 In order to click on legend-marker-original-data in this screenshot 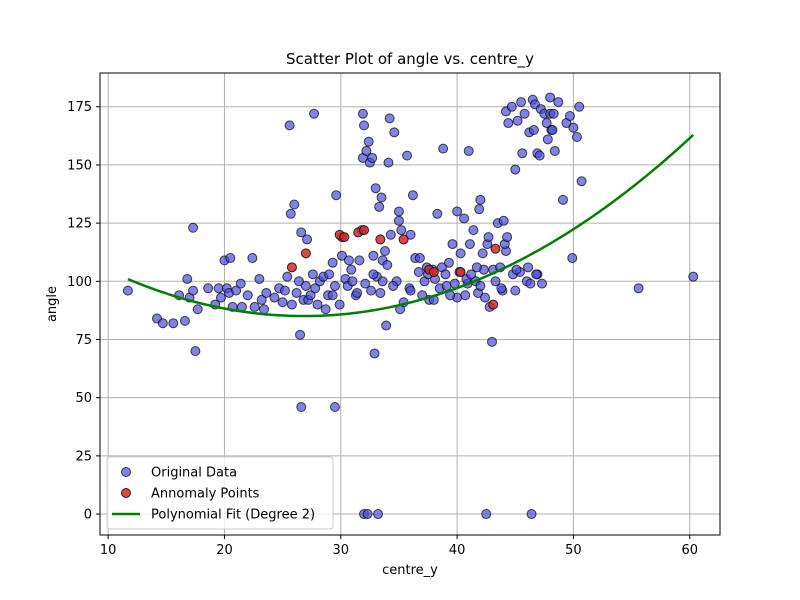, I will do `click(126, 472)`.